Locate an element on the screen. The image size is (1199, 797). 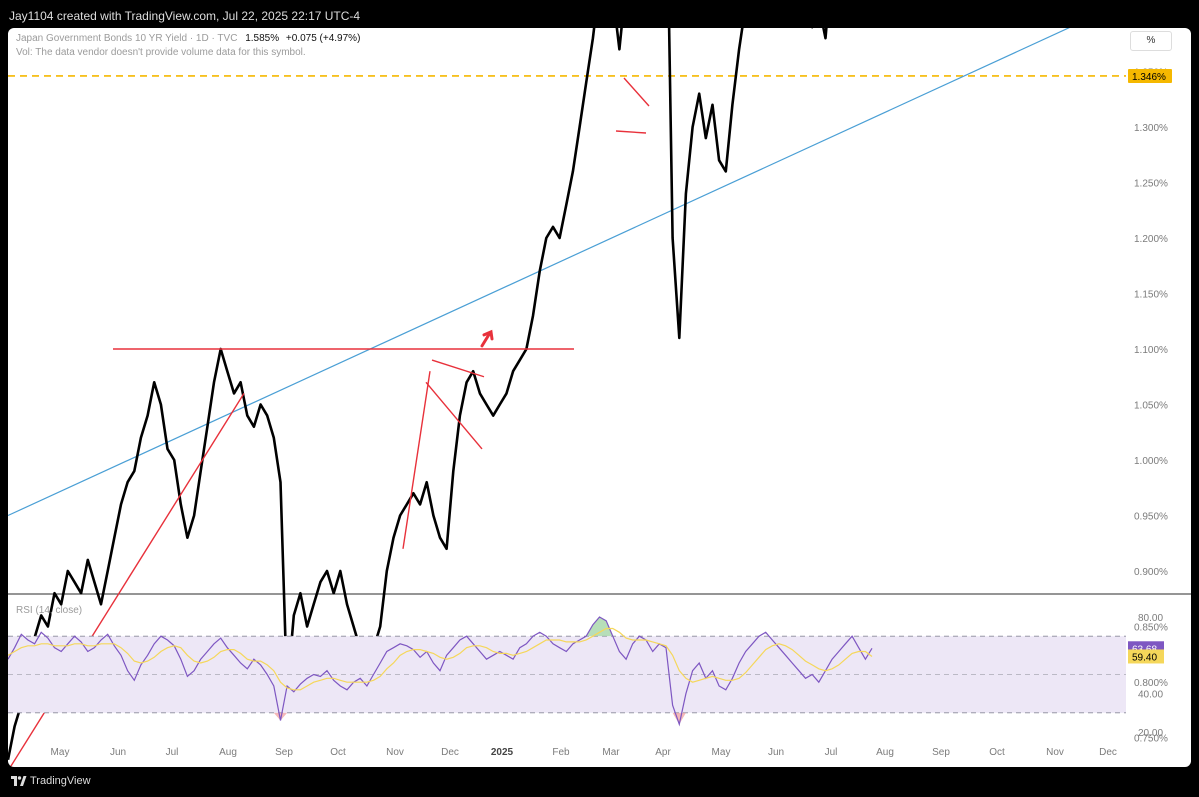
tradingview-logo-icon is located at coordinates (19, 781).